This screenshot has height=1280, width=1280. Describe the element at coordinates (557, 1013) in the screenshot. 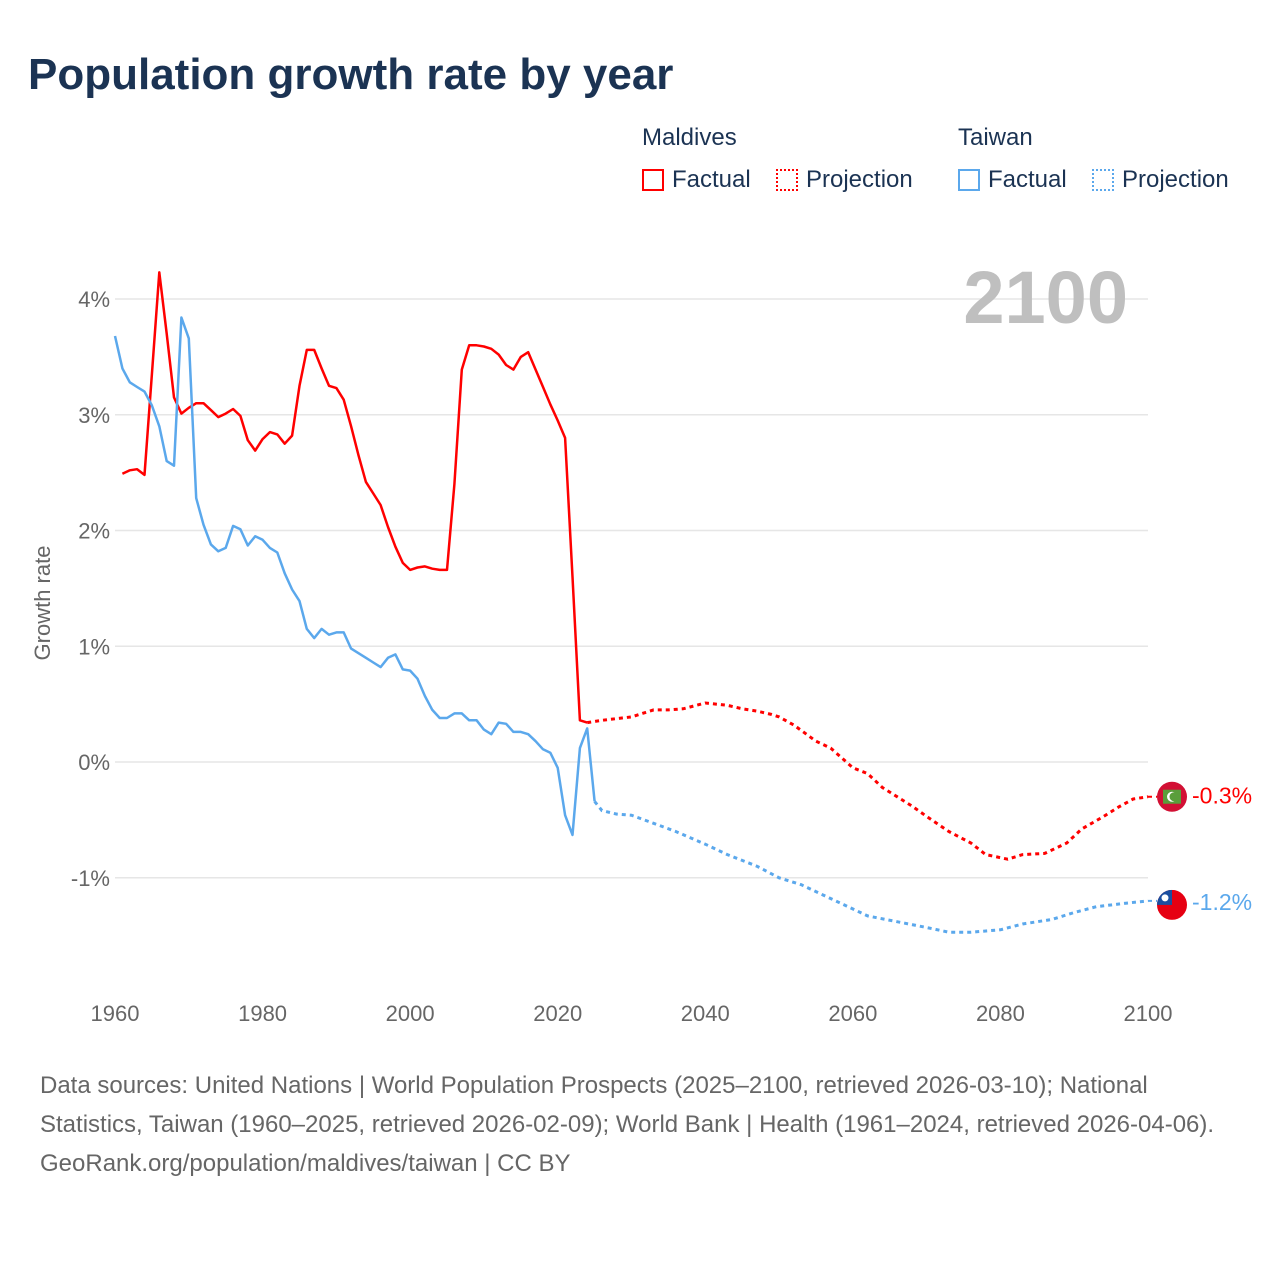

I see `x-tick-label: 2020` at that location.